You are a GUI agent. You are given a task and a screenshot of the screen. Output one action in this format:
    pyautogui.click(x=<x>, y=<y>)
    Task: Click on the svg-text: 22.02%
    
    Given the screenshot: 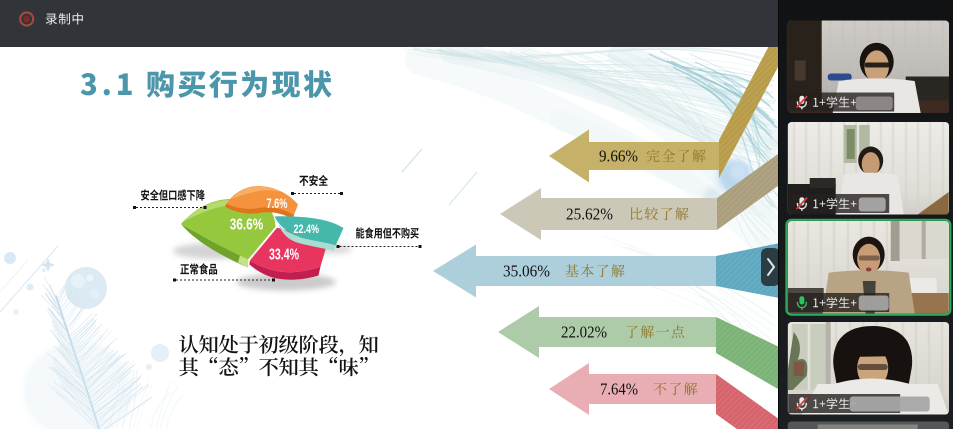 What is the action you would take?
    pyautogui.click(x=584, y=332)
    